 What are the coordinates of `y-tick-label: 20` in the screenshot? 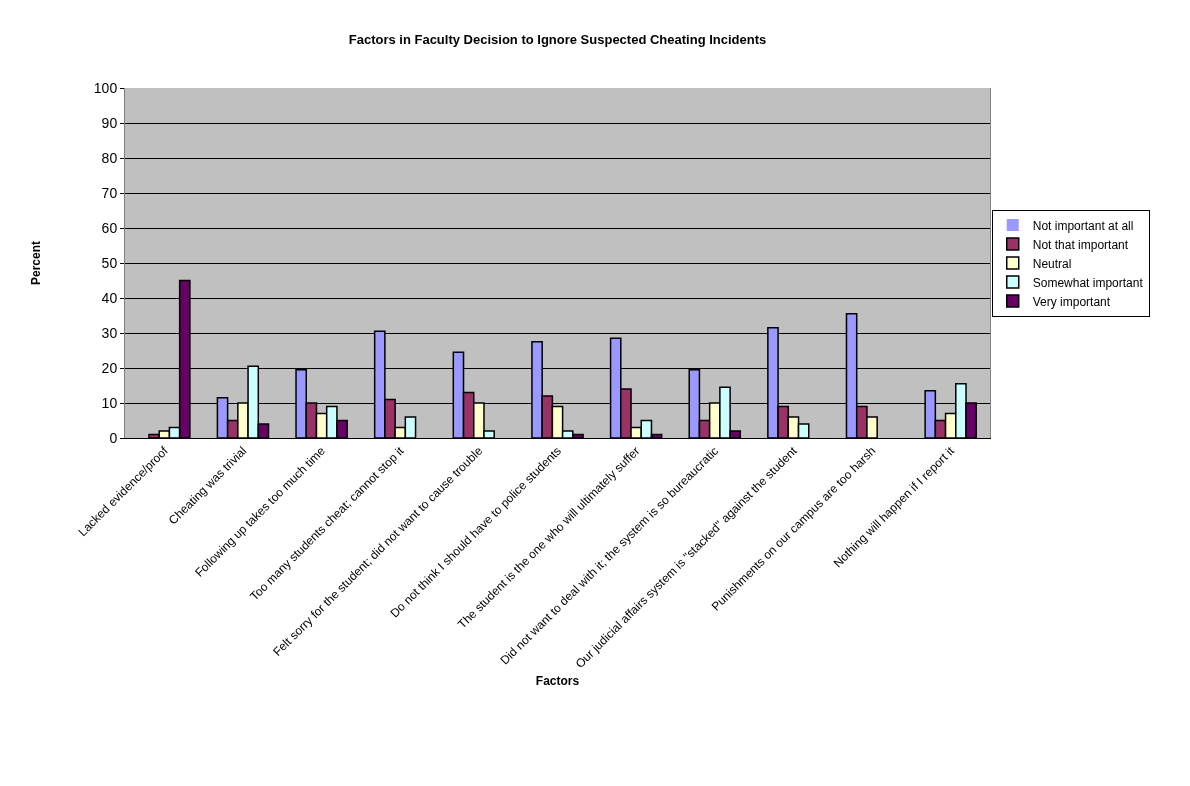 It's located at (109, 367).